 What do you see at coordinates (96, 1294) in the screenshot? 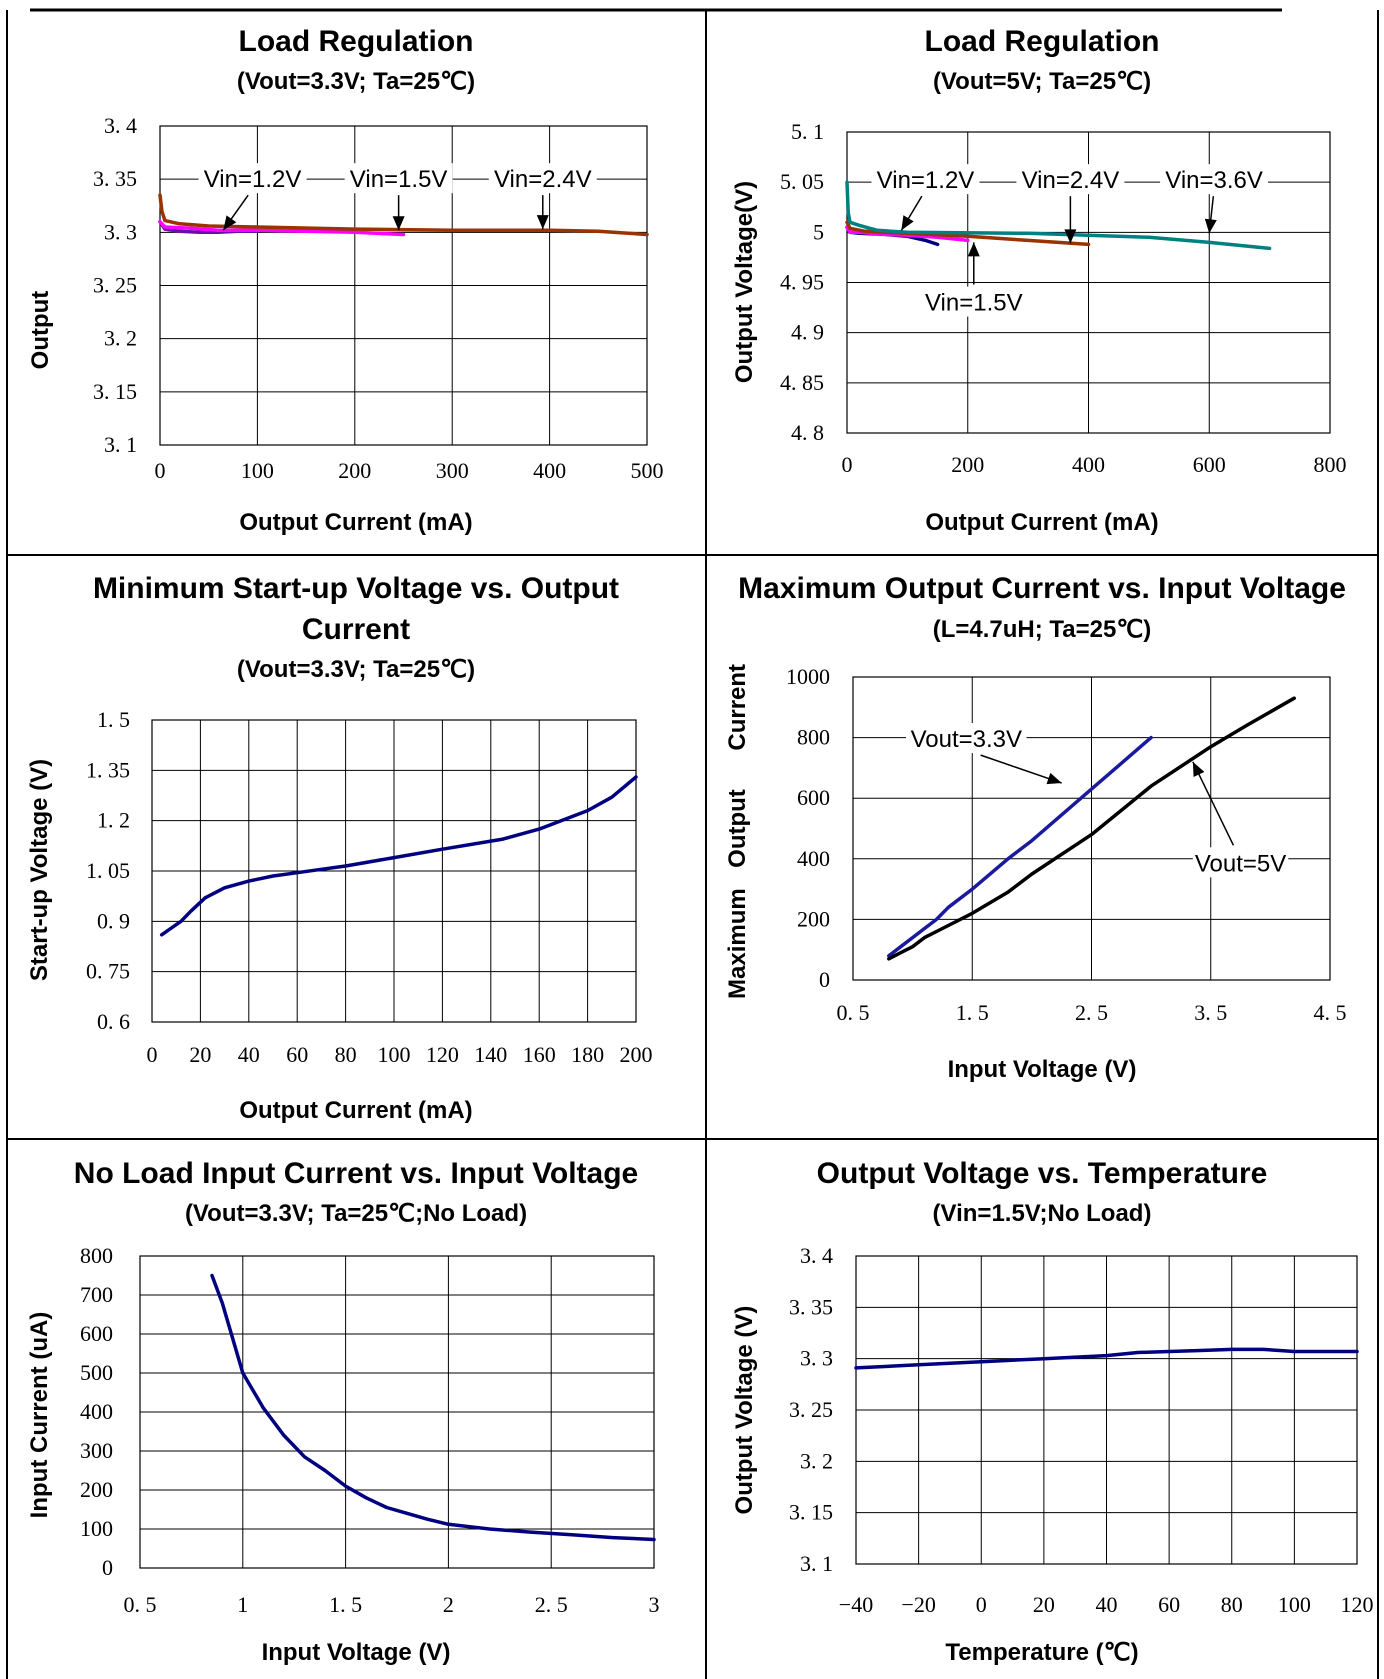
I see `y-tick-label: 700` at bounding box center [96, 1294].